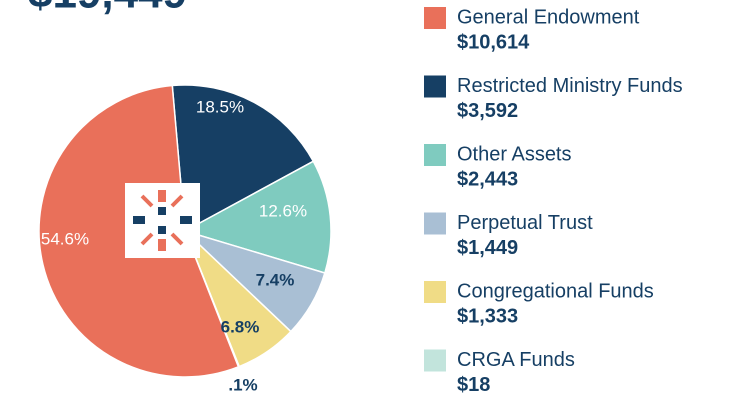 Image resolution: width=737 pixels, height=402 pixels. I want to click on legend-label: Perpetual Trust, so click(525, 223).